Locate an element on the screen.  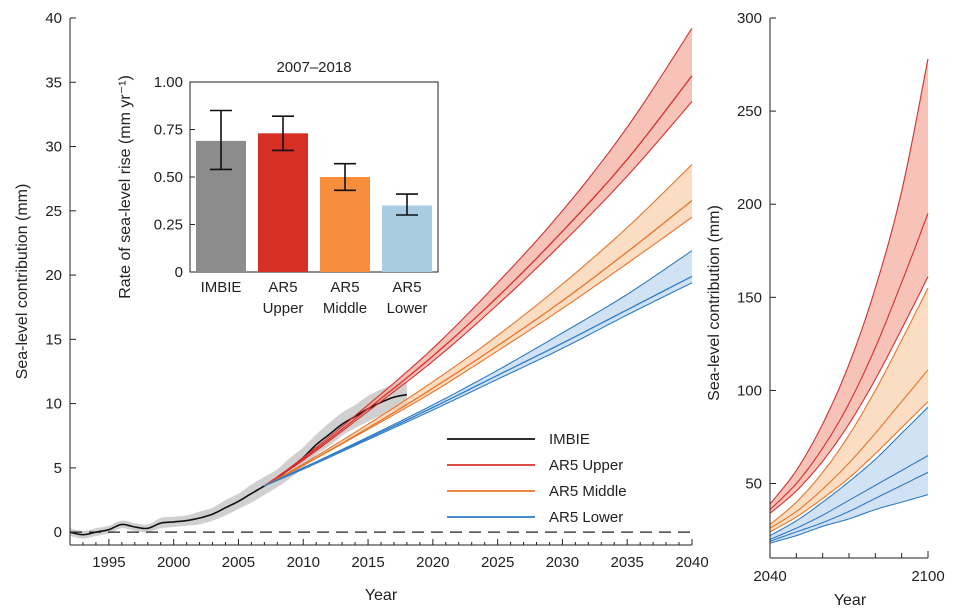
legend-label-imbie: IMBIE is located at coordinates (569, 439).